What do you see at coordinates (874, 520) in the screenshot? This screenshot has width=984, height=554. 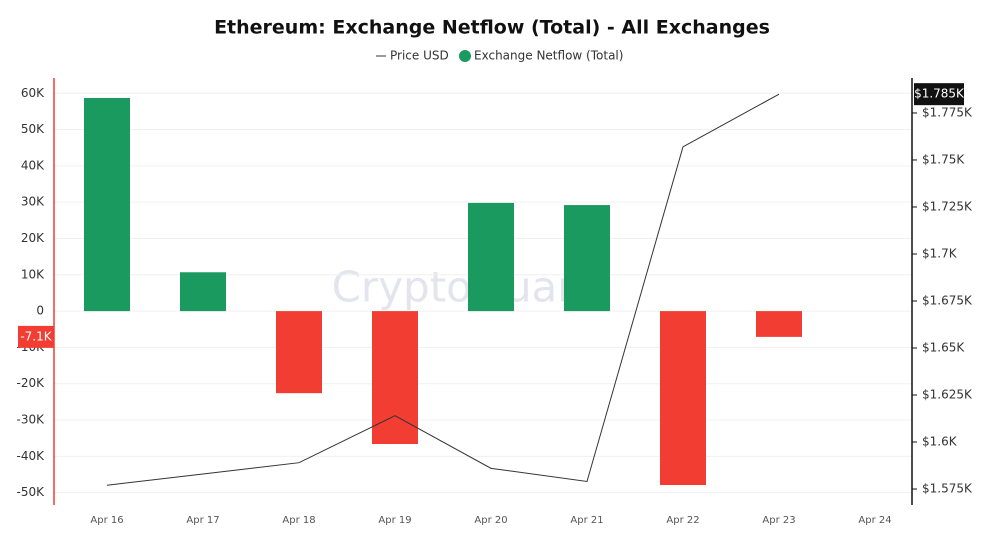 I see `x-tick-label: Apr 24` at bounding box center [874, 520].